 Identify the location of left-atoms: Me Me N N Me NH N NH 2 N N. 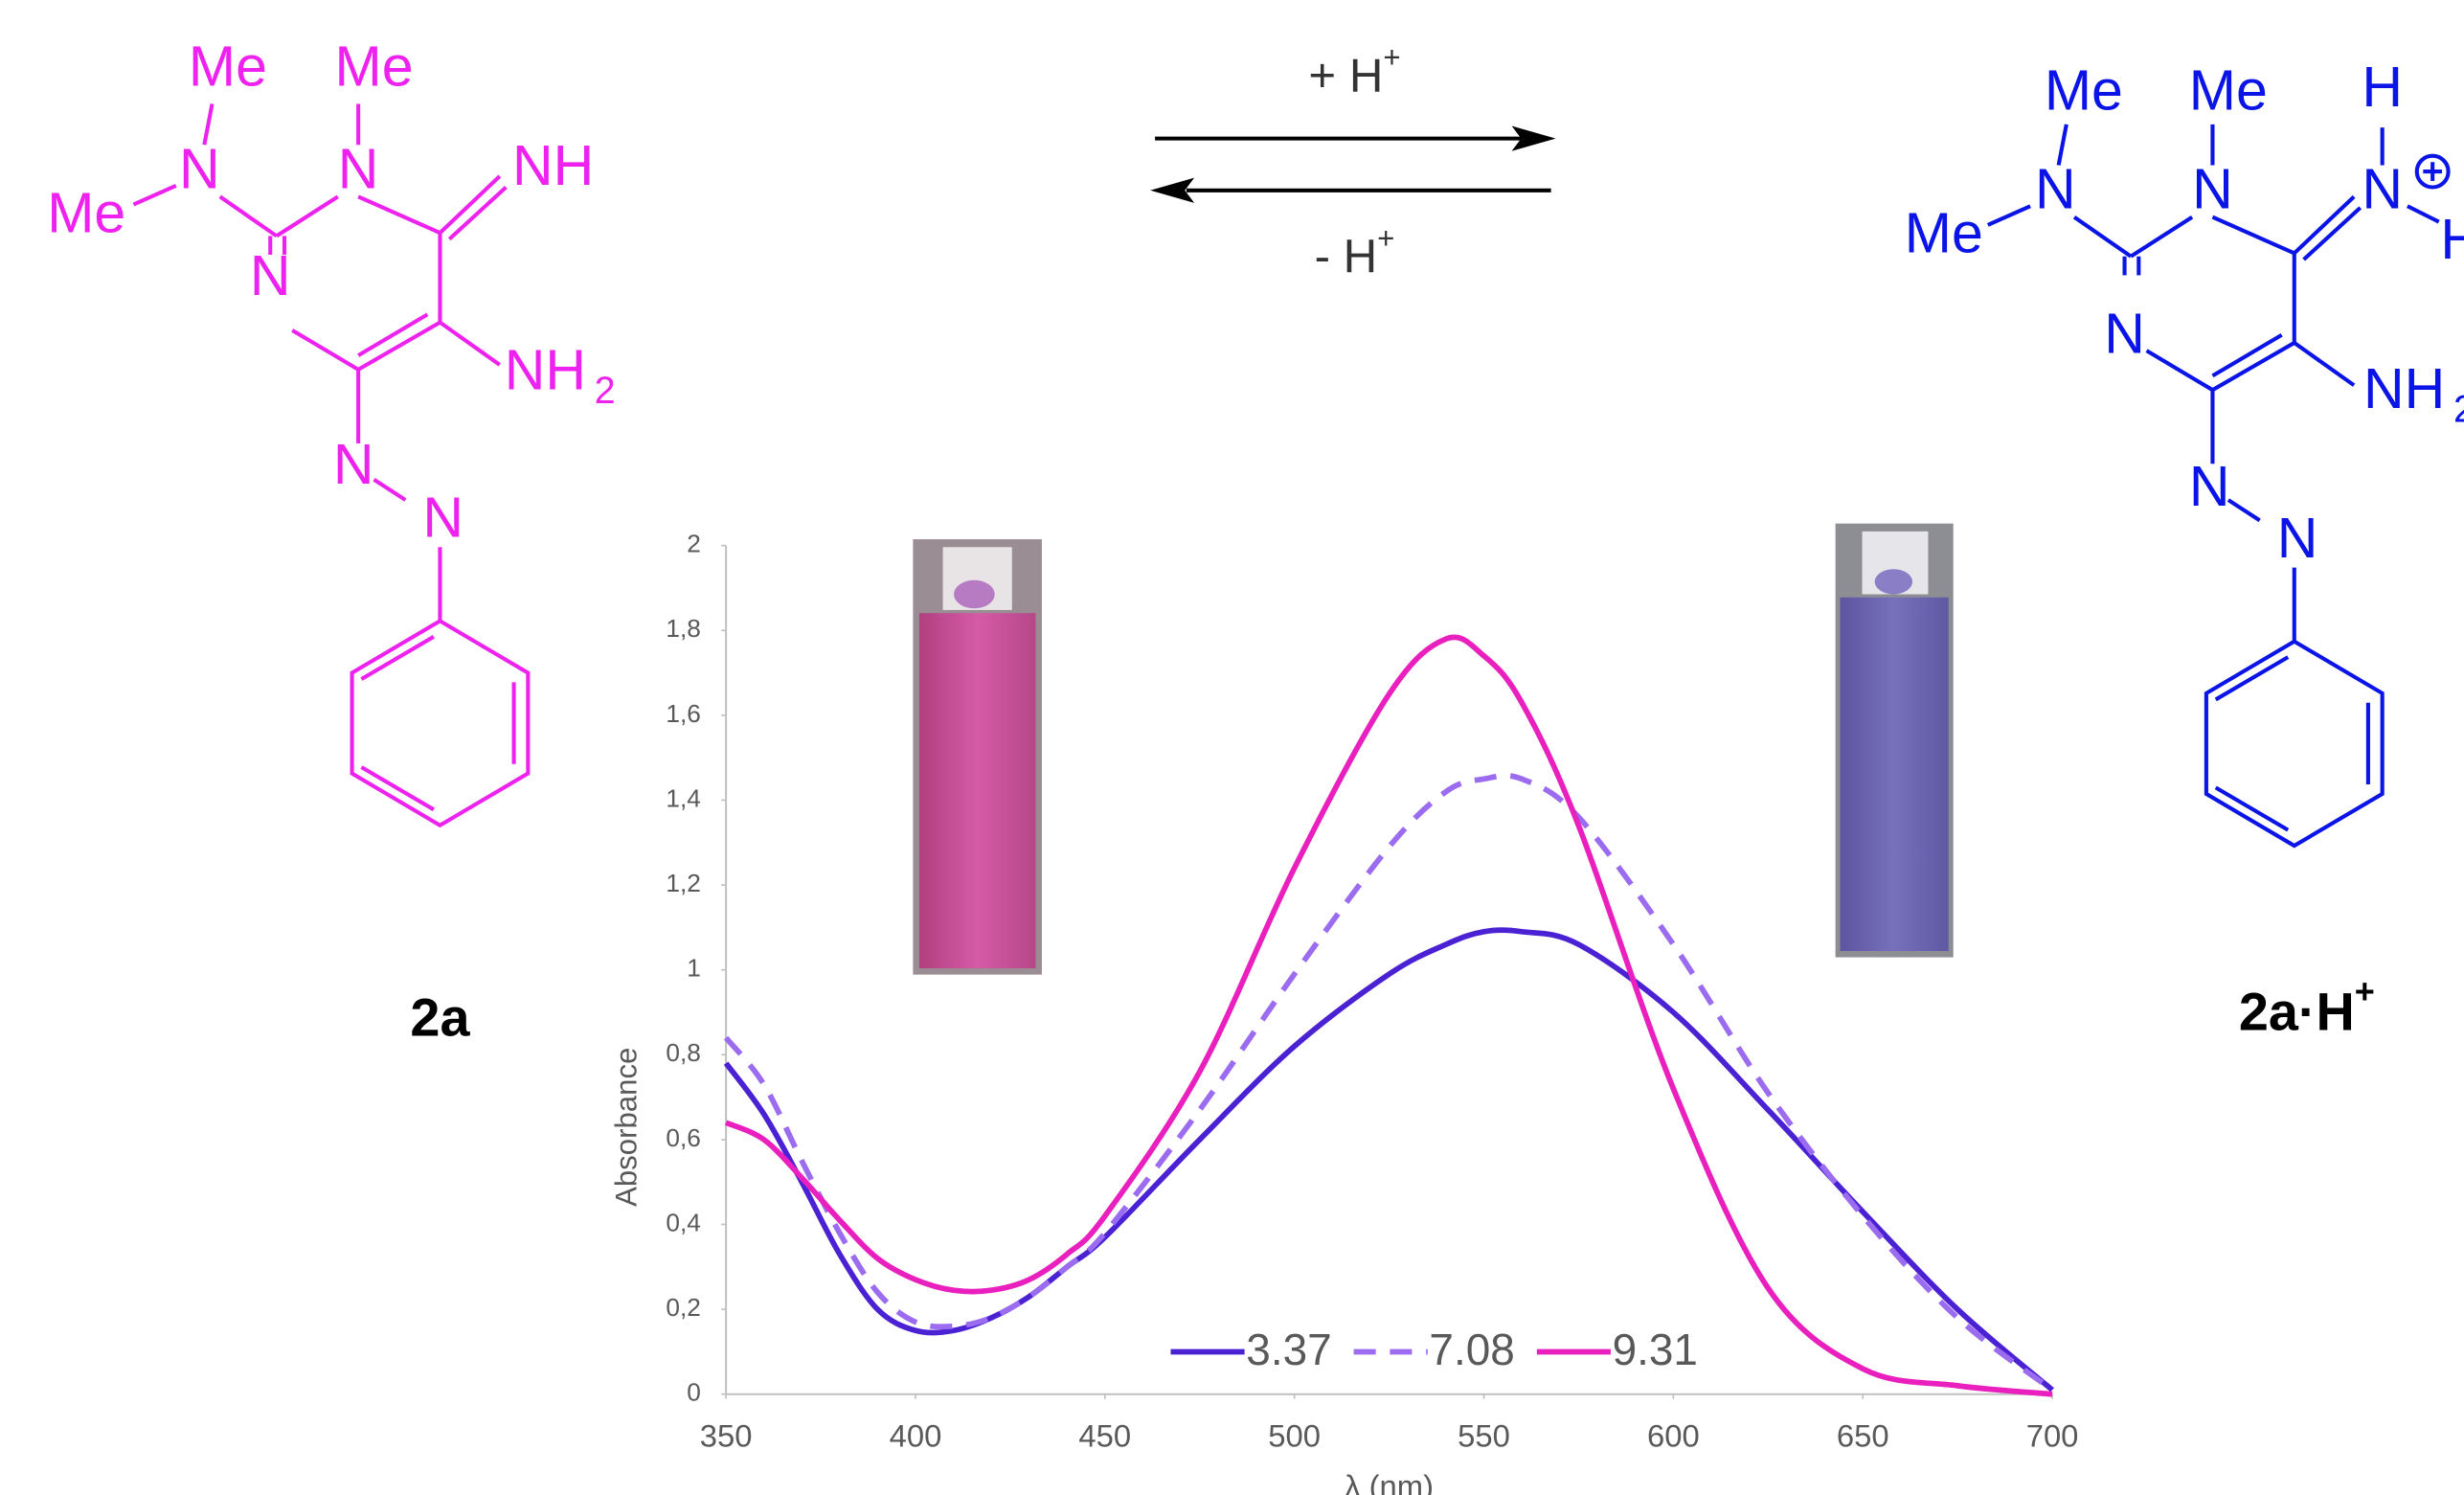
(331, 292).